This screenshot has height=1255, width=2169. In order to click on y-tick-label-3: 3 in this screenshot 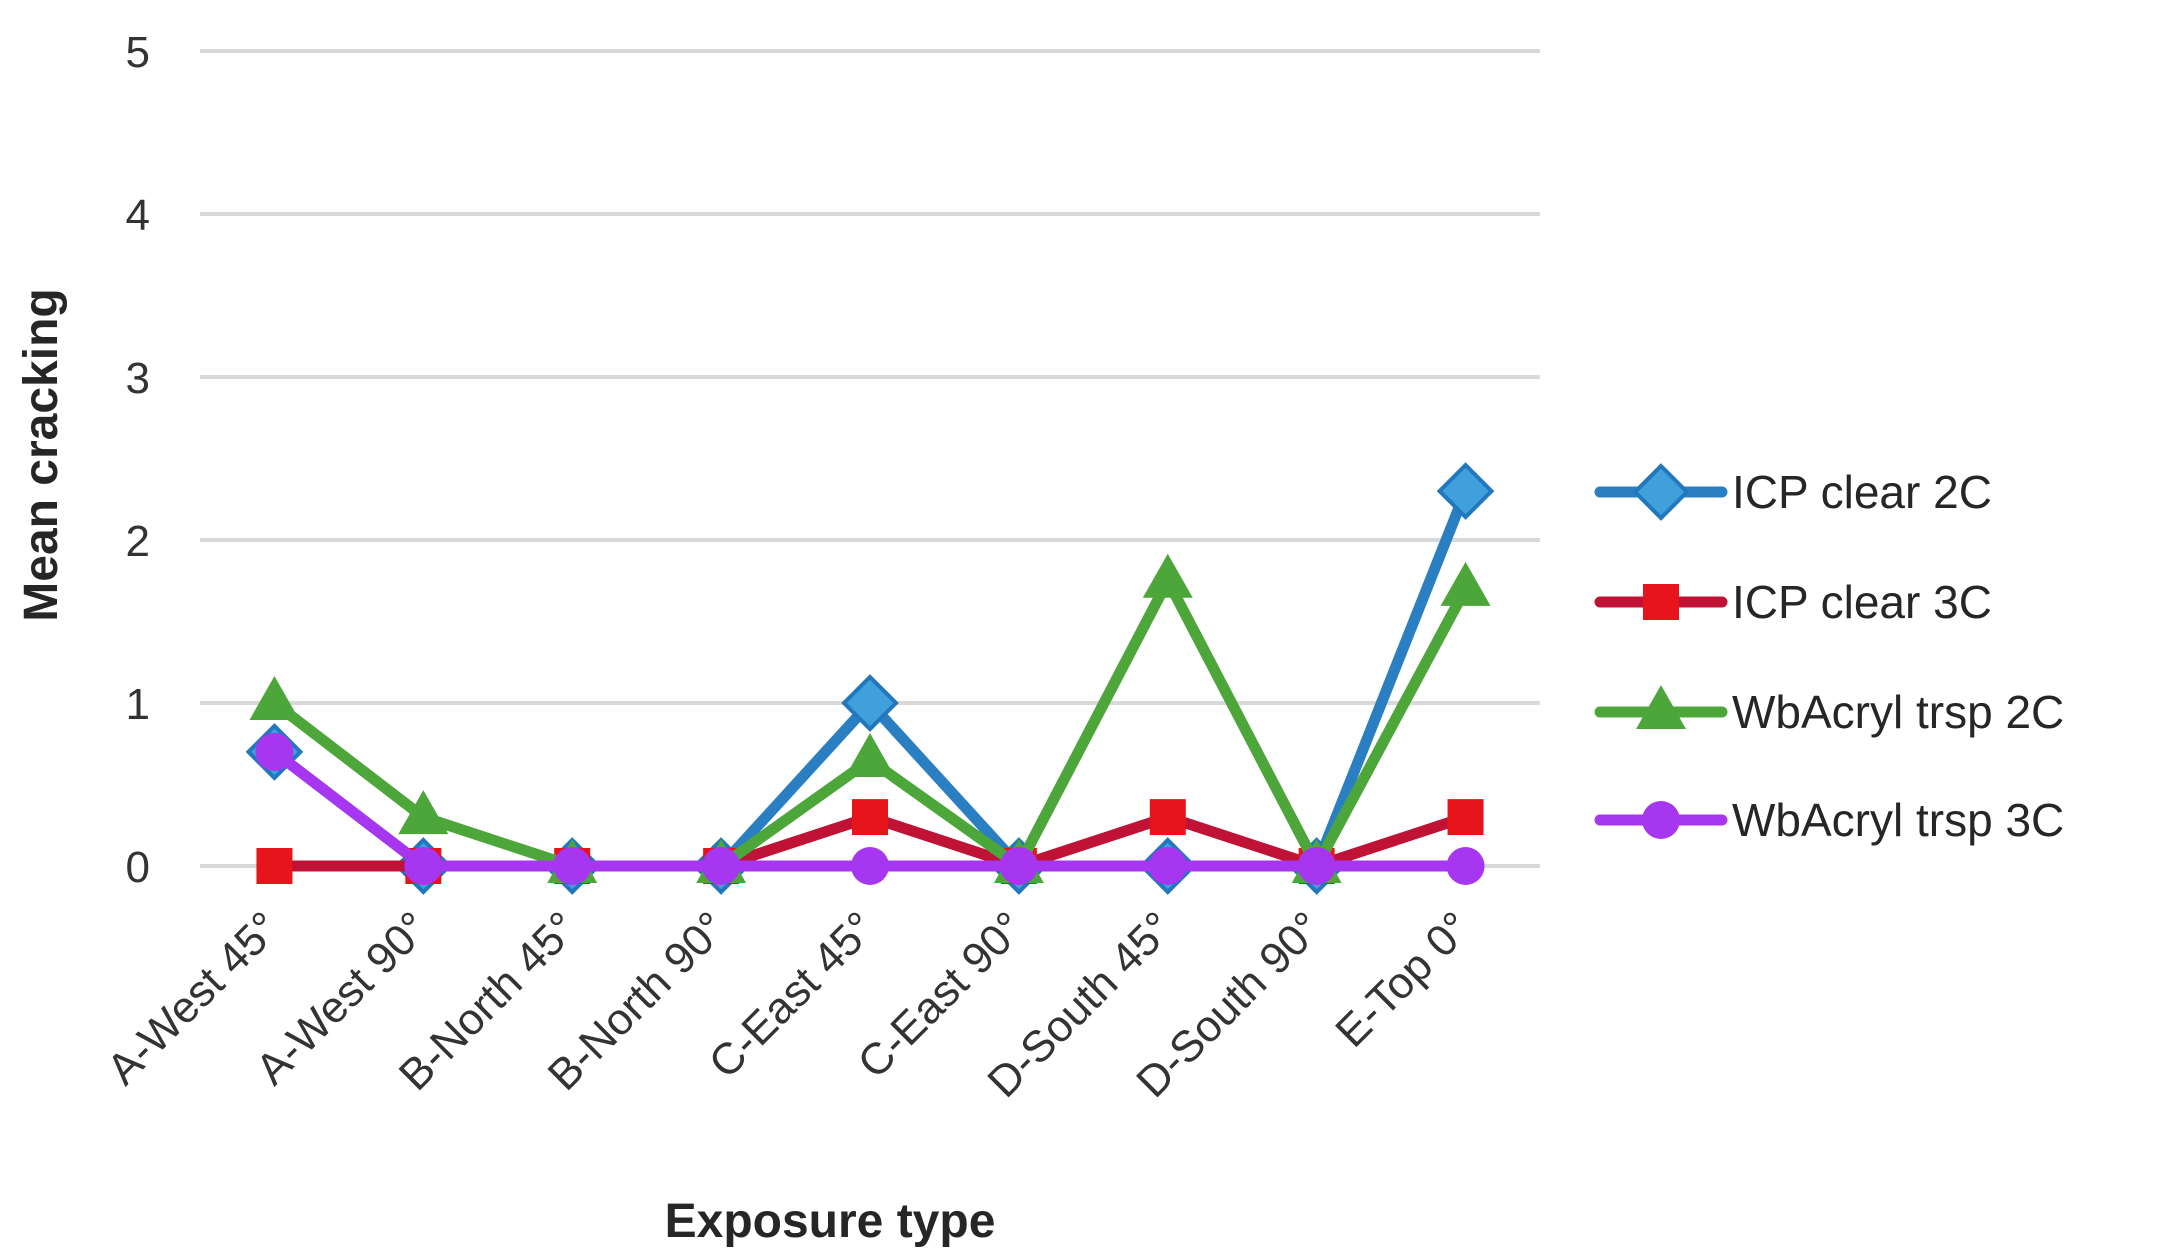, I will do `click(138, 378)`.